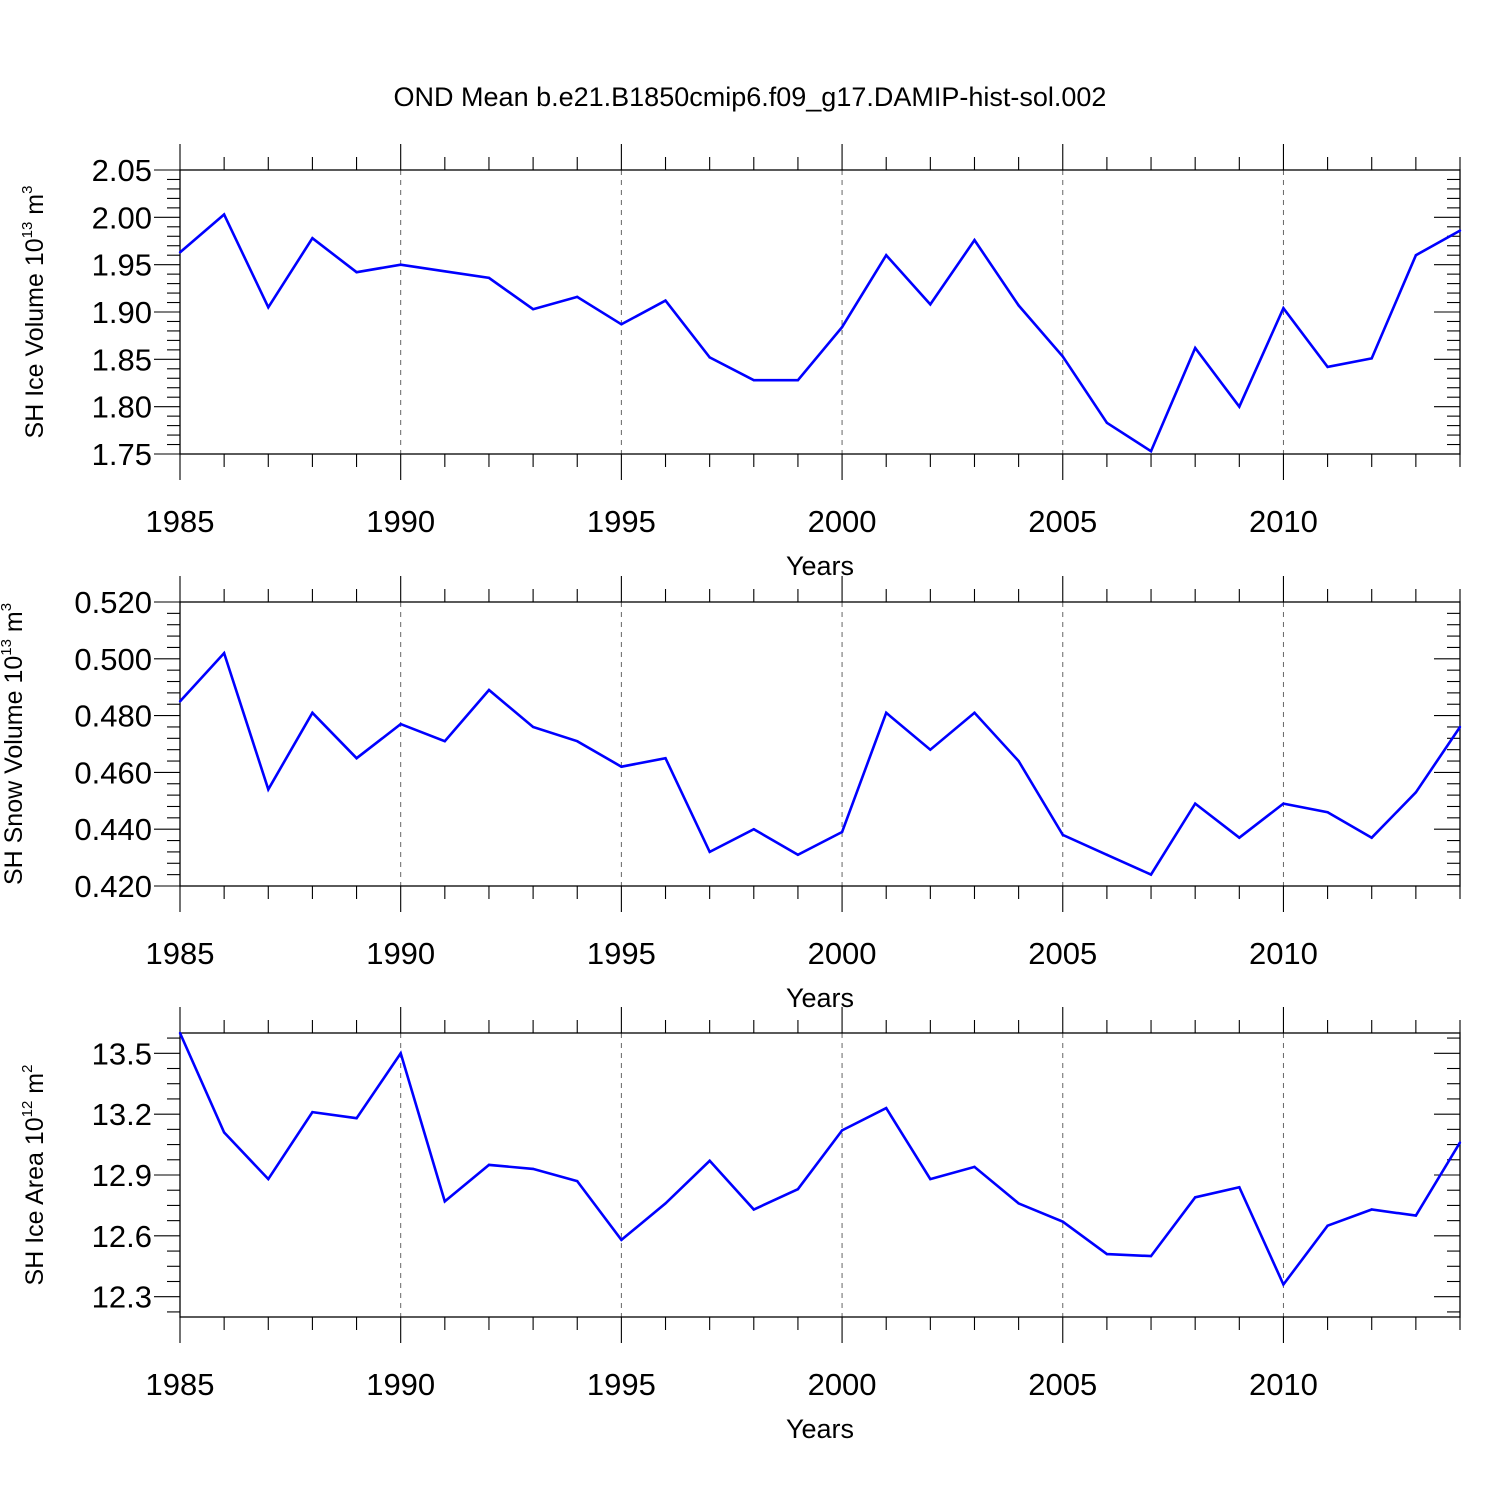 This screenshot has width=1500, height=1500. I want to click on y-axis-label-text: SH Ice Volume 10, so click(35, 338).